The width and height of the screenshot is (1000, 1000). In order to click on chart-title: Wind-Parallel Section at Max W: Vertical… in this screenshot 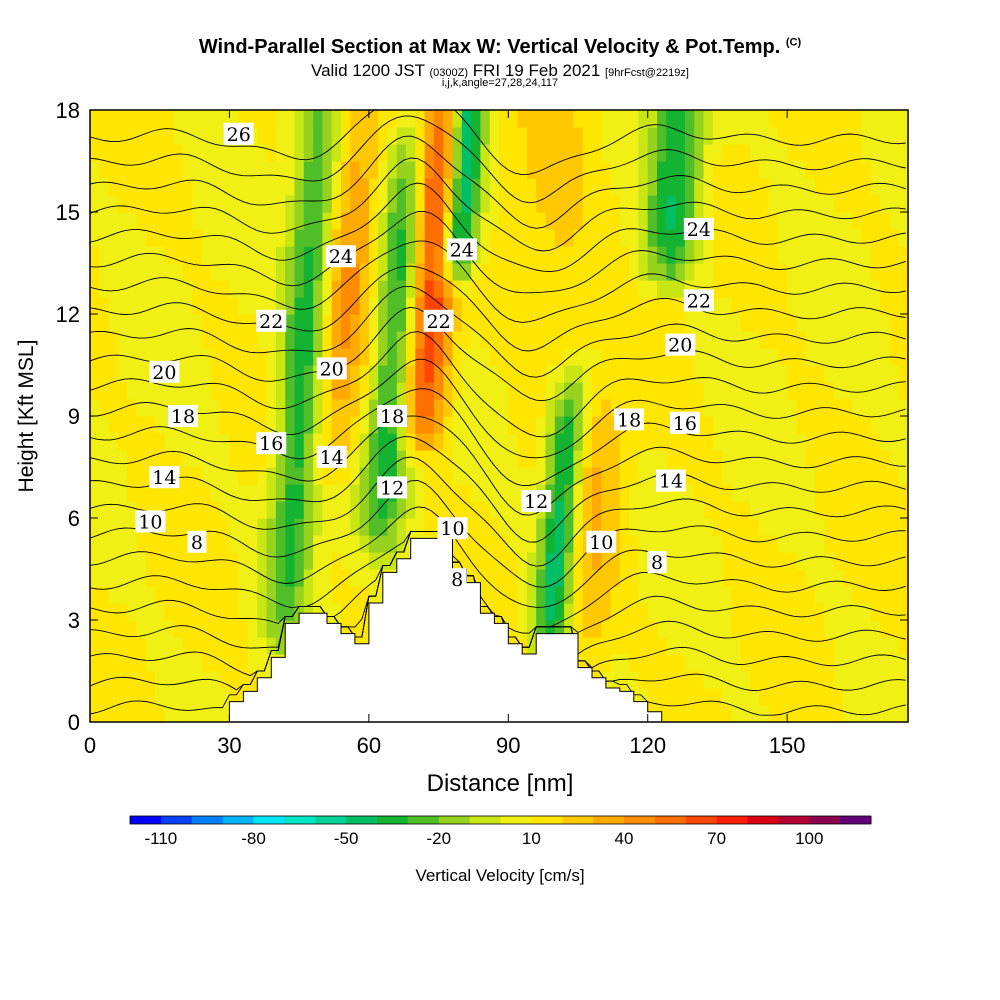, I will do `click(500, 47)`.